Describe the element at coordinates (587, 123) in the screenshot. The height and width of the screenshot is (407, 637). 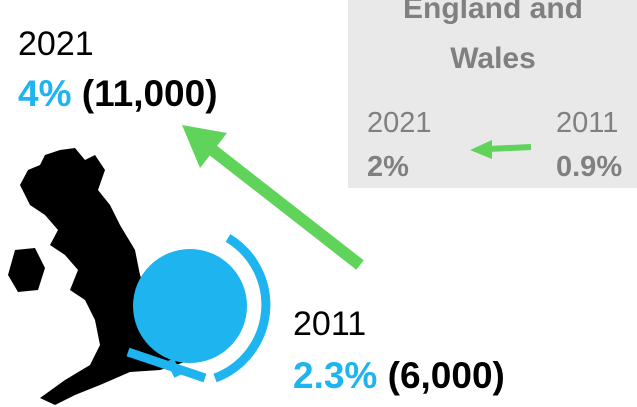
I see `panel-previous-year: 2011` at that location.